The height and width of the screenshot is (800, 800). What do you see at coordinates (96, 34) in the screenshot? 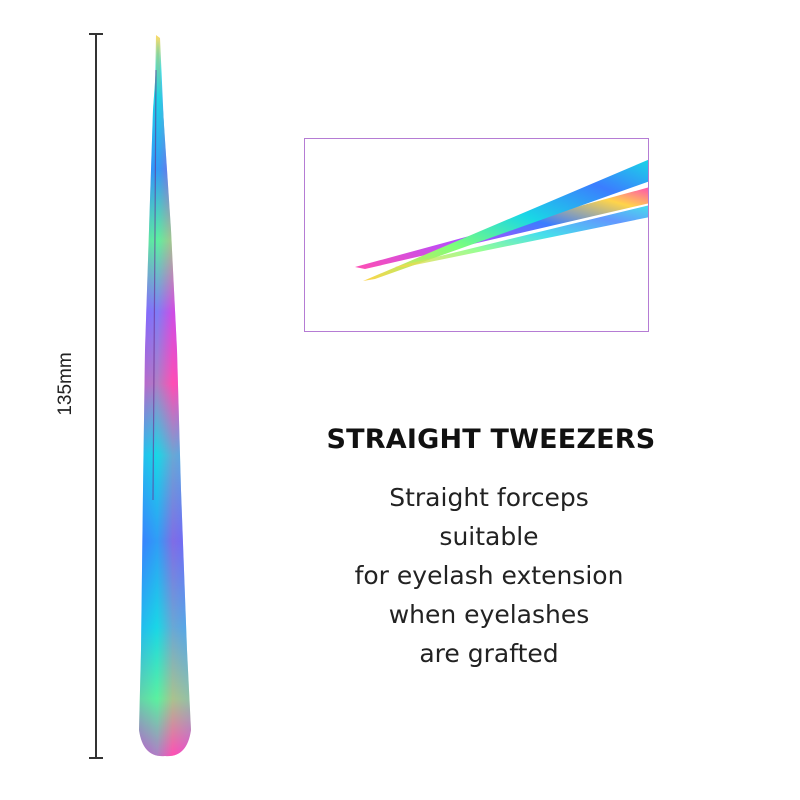
I see `dimension-cap-top` at bounding box center [96, 34].